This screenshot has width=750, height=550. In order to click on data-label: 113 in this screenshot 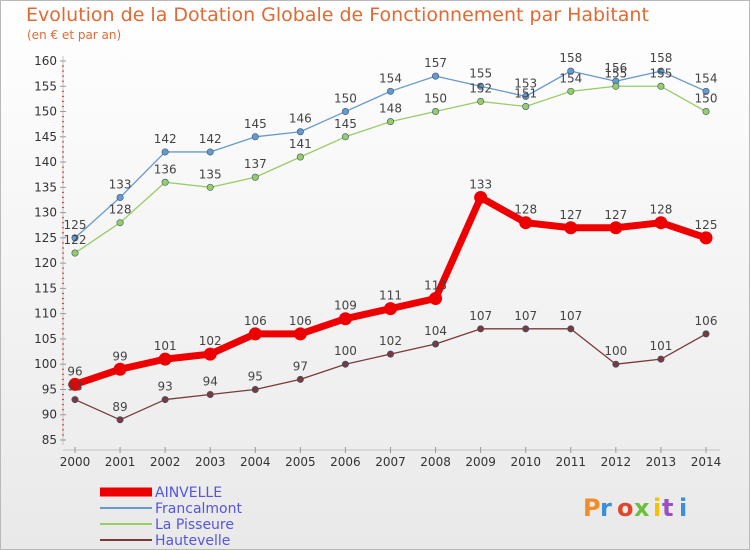, I will do `click(435, 286)`.